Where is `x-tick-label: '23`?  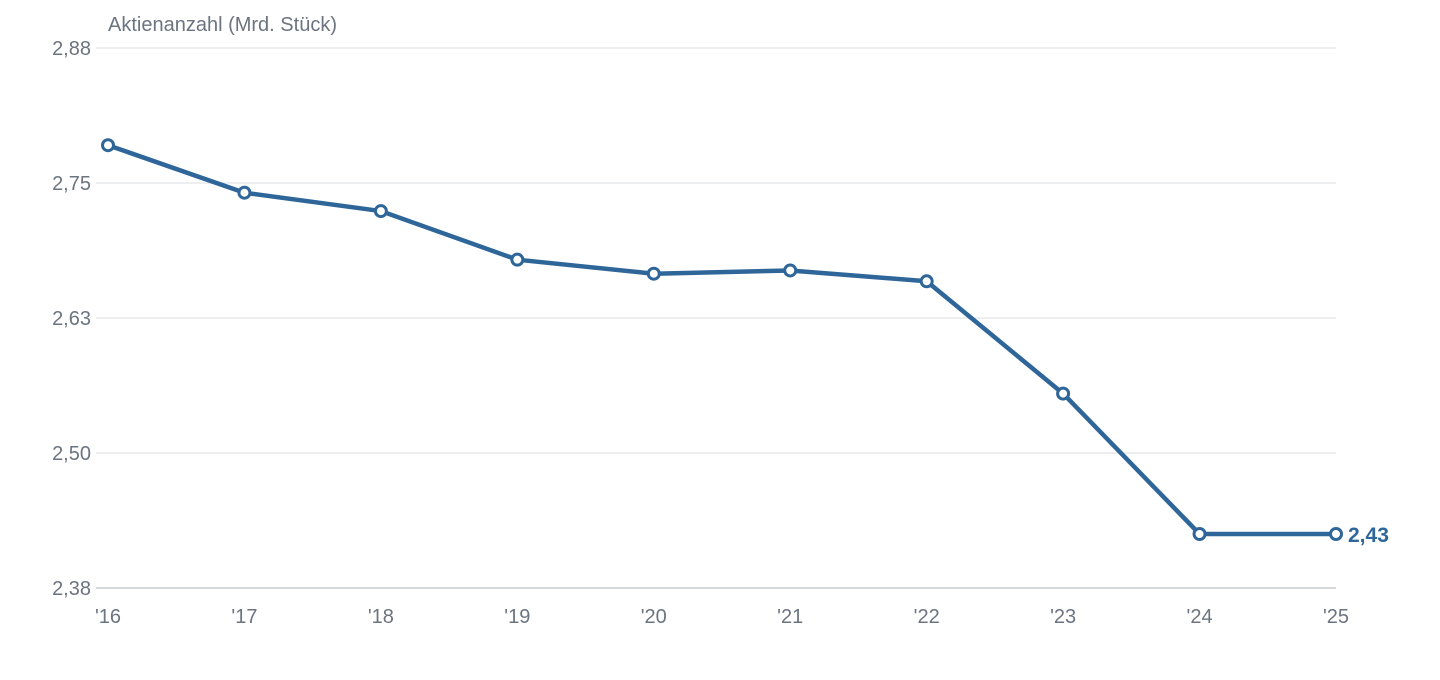
x-tick-label: '23 is located at coordinates (1063, 617).